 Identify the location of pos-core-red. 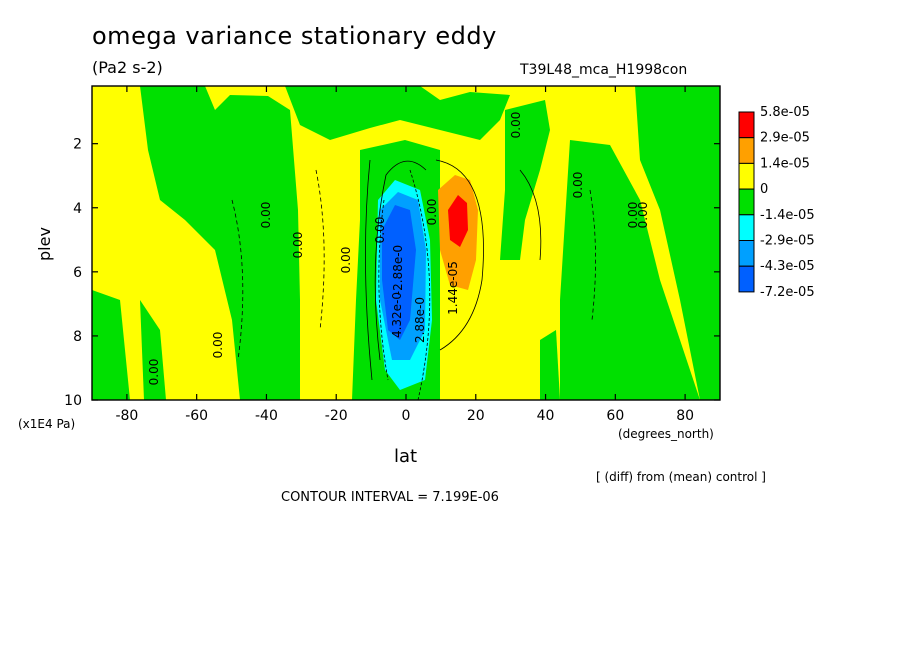
(458, 221).